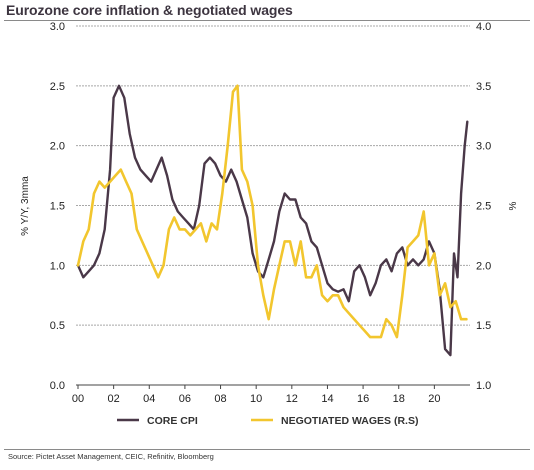 This screenshot has width=534, height=470. Describe the element at coordinates (483, 87) in the screenshot. I see `y2-tick-label: 3.5` at that location.